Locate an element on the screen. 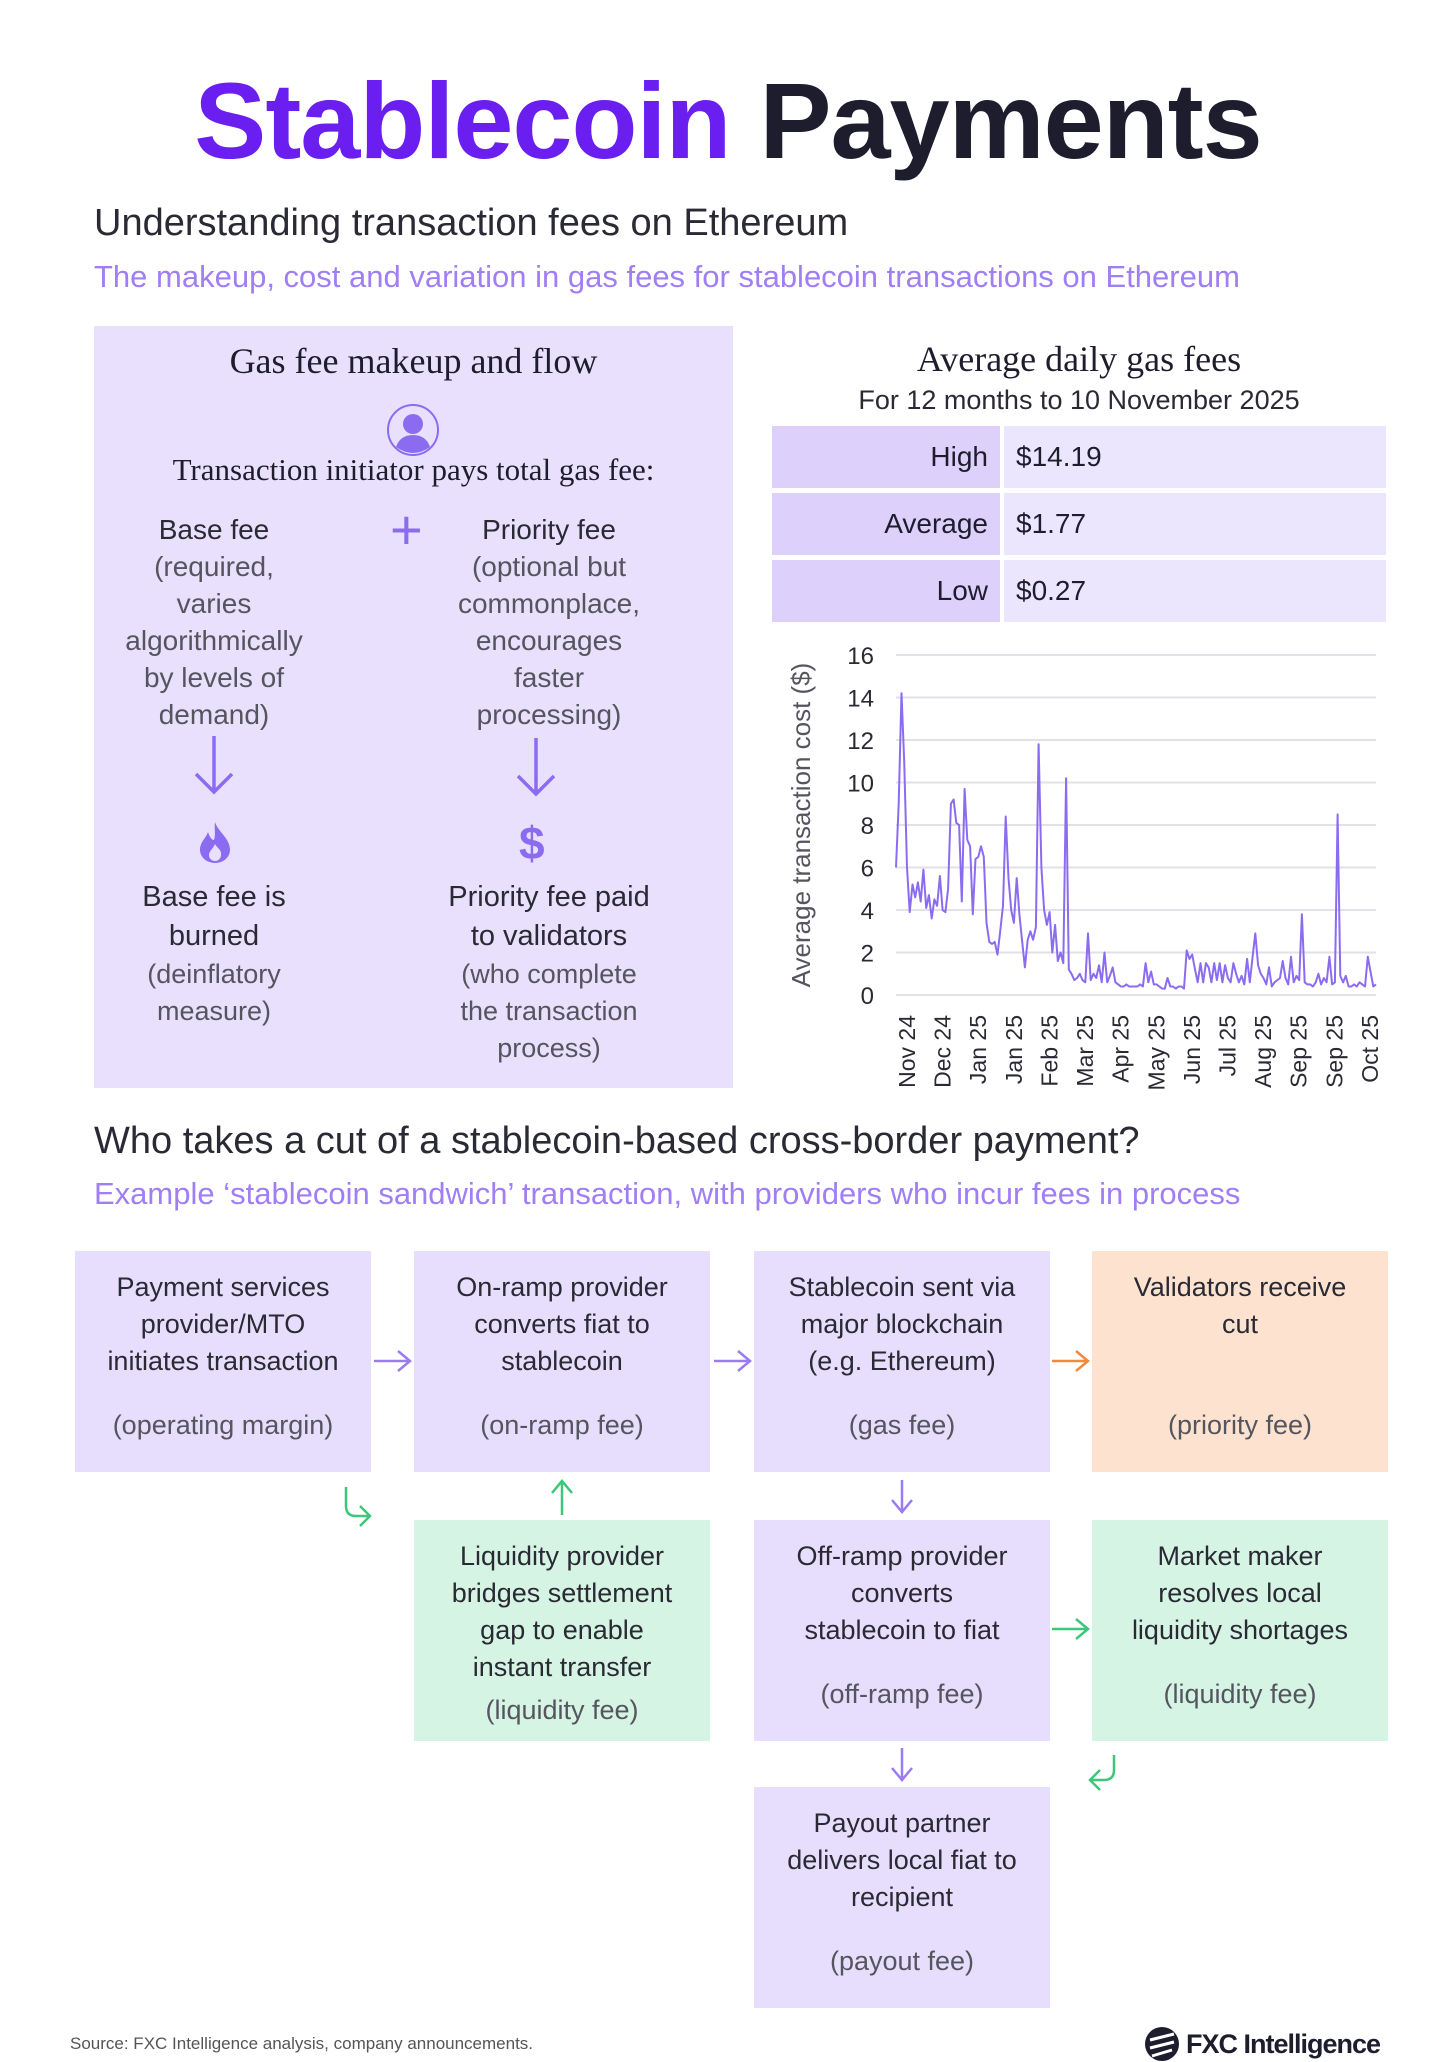 Image resolution: width=1456 pixels, height=2062 pixels. title-part2: Payments is located at coordinates (1010, 120).